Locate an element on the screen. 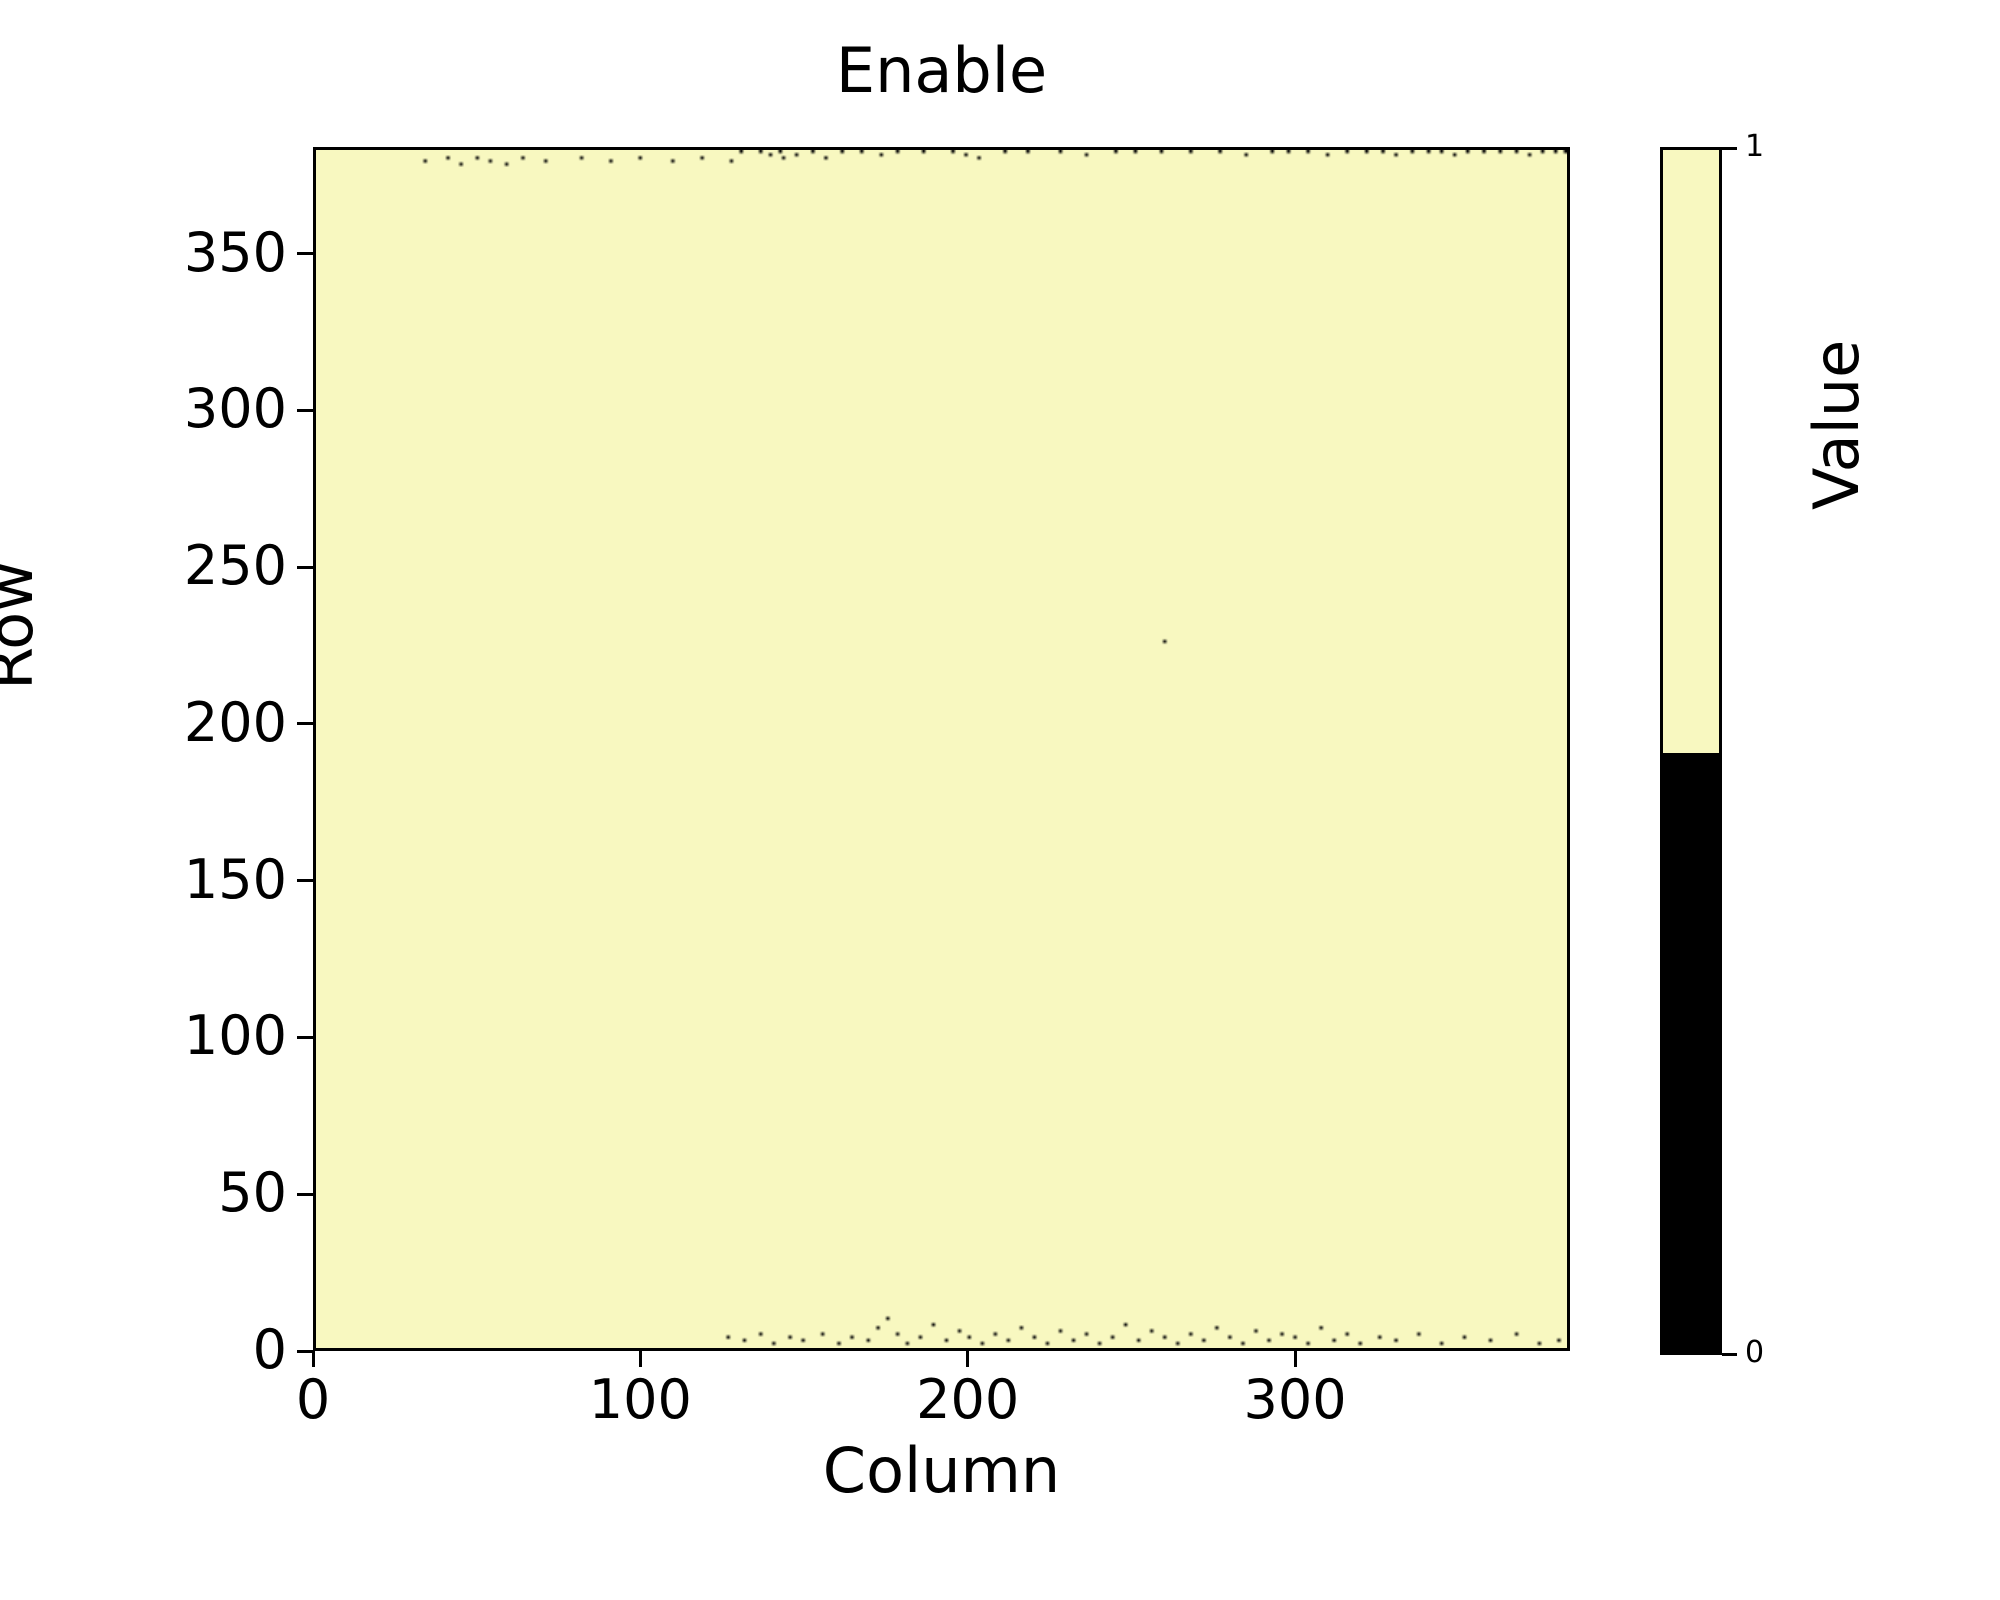 This screenshot has width=2000, height=1600. colorbar-segment-low is located at coordinates (1691, 1052).